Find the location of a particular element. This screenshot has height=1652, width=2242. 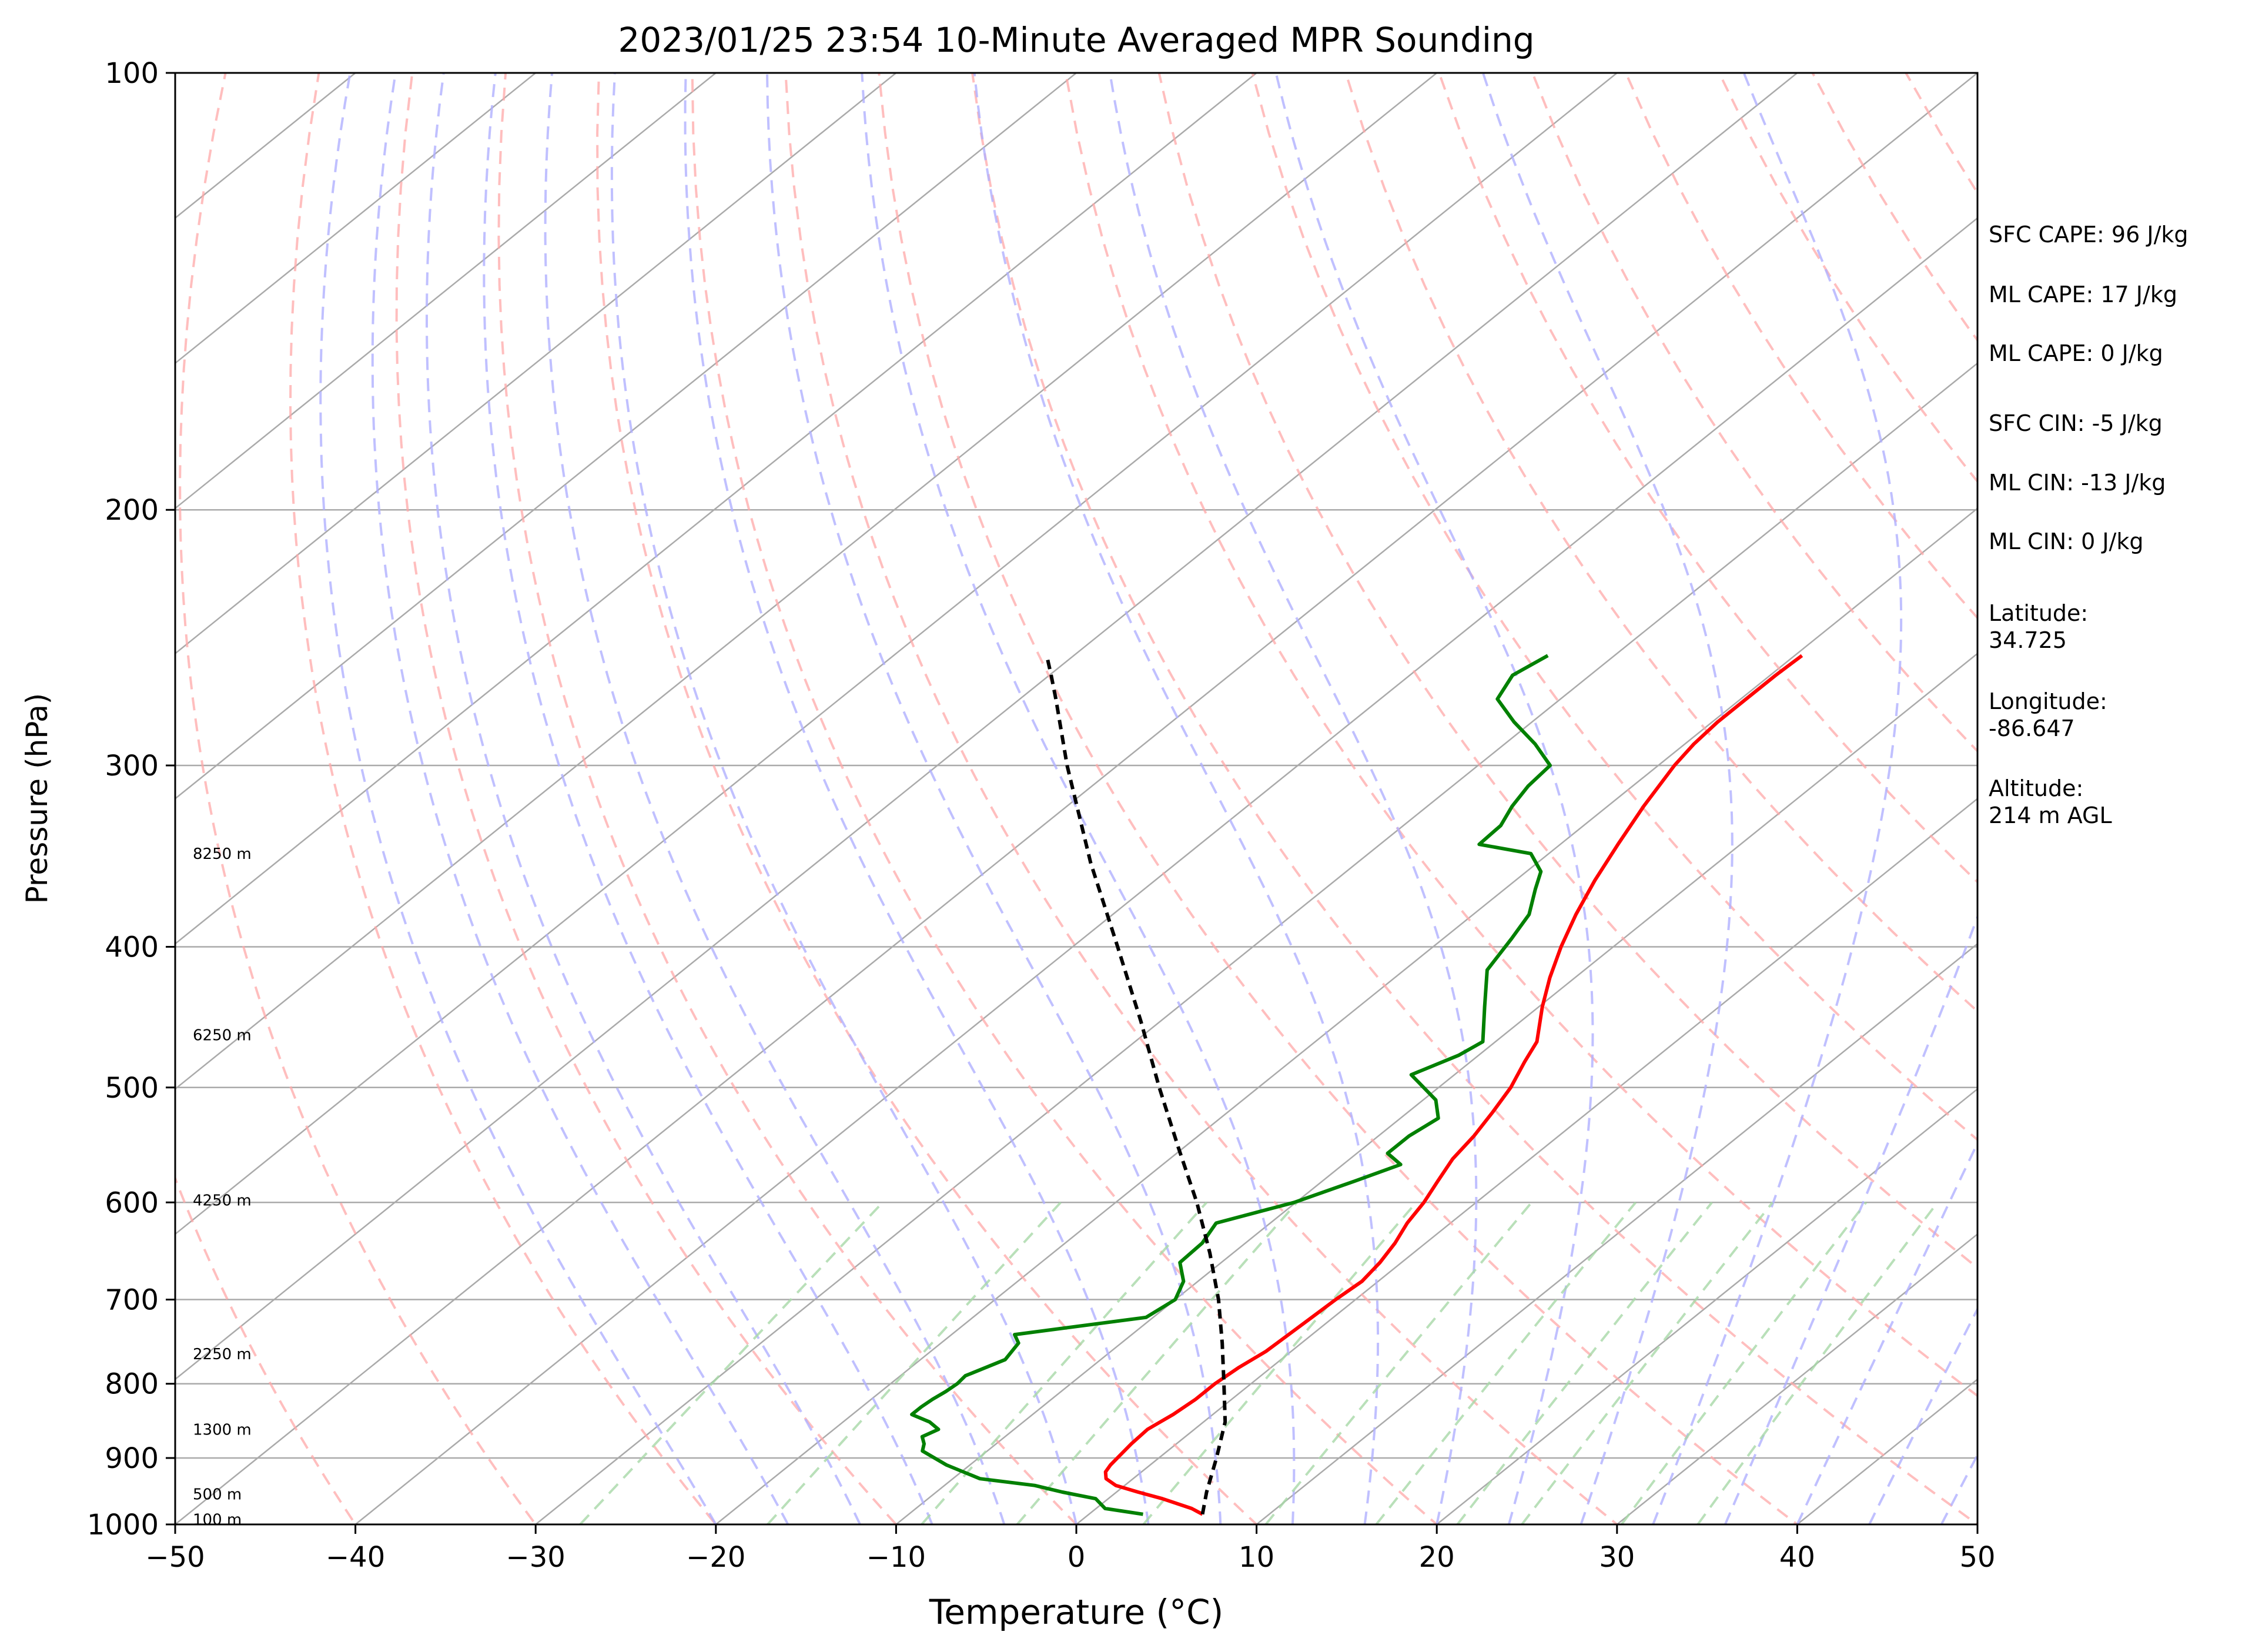

altitude-label: Altitude: is located at coordinates (2036, 788).